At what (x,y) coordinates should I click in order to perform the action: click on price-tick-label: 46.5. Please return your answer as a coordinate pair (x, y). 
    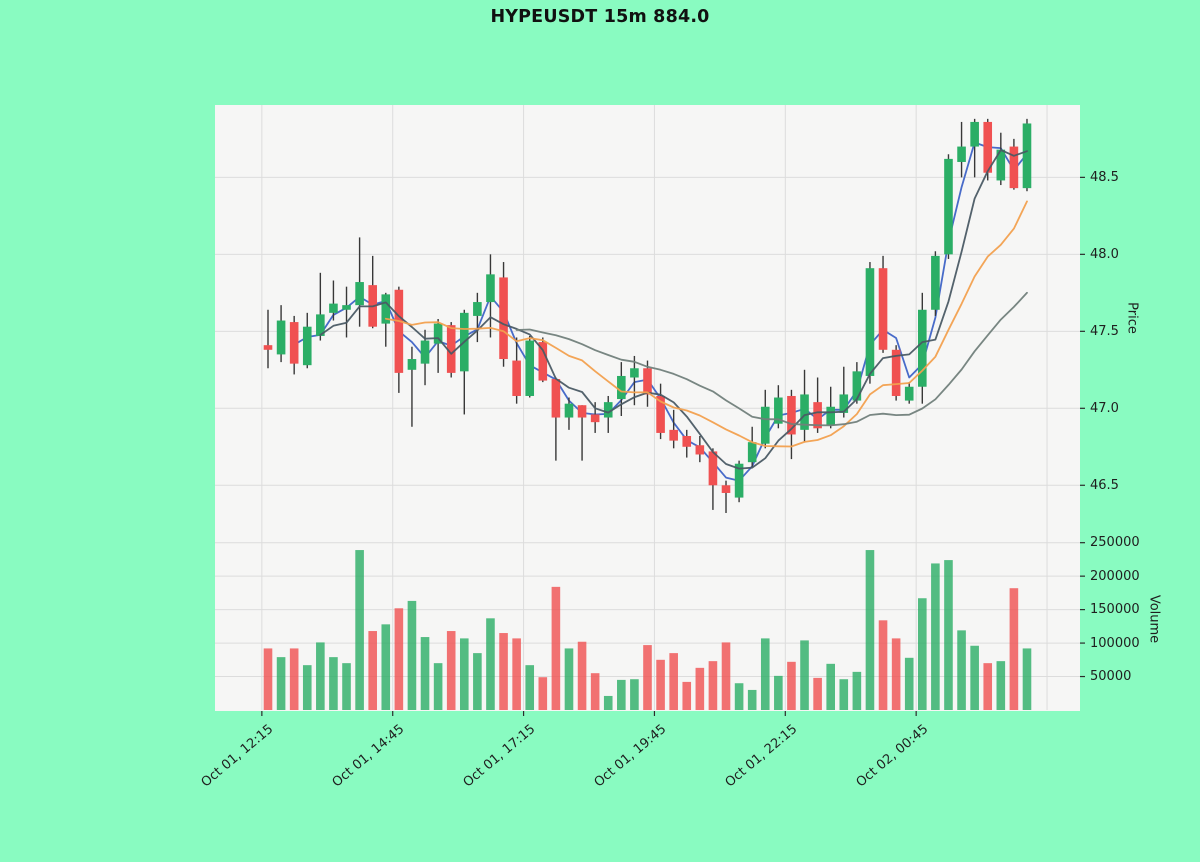
    Looking at the image, I should click on (1104, 485).